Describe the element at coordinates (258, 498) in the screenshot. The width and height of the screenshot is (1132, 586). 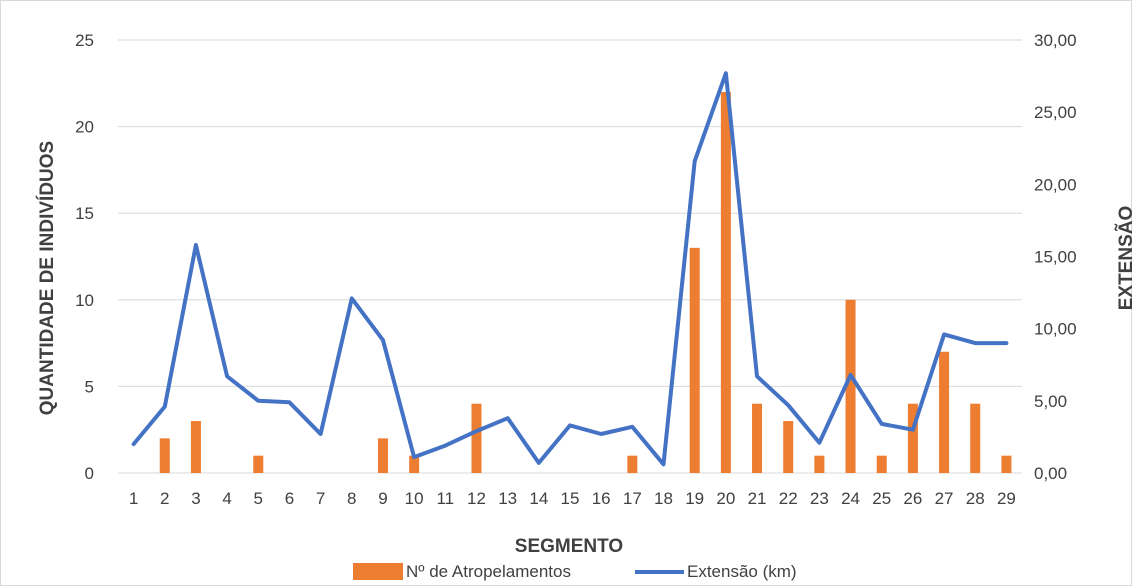
I see `x-tick-label: 5` at that location.